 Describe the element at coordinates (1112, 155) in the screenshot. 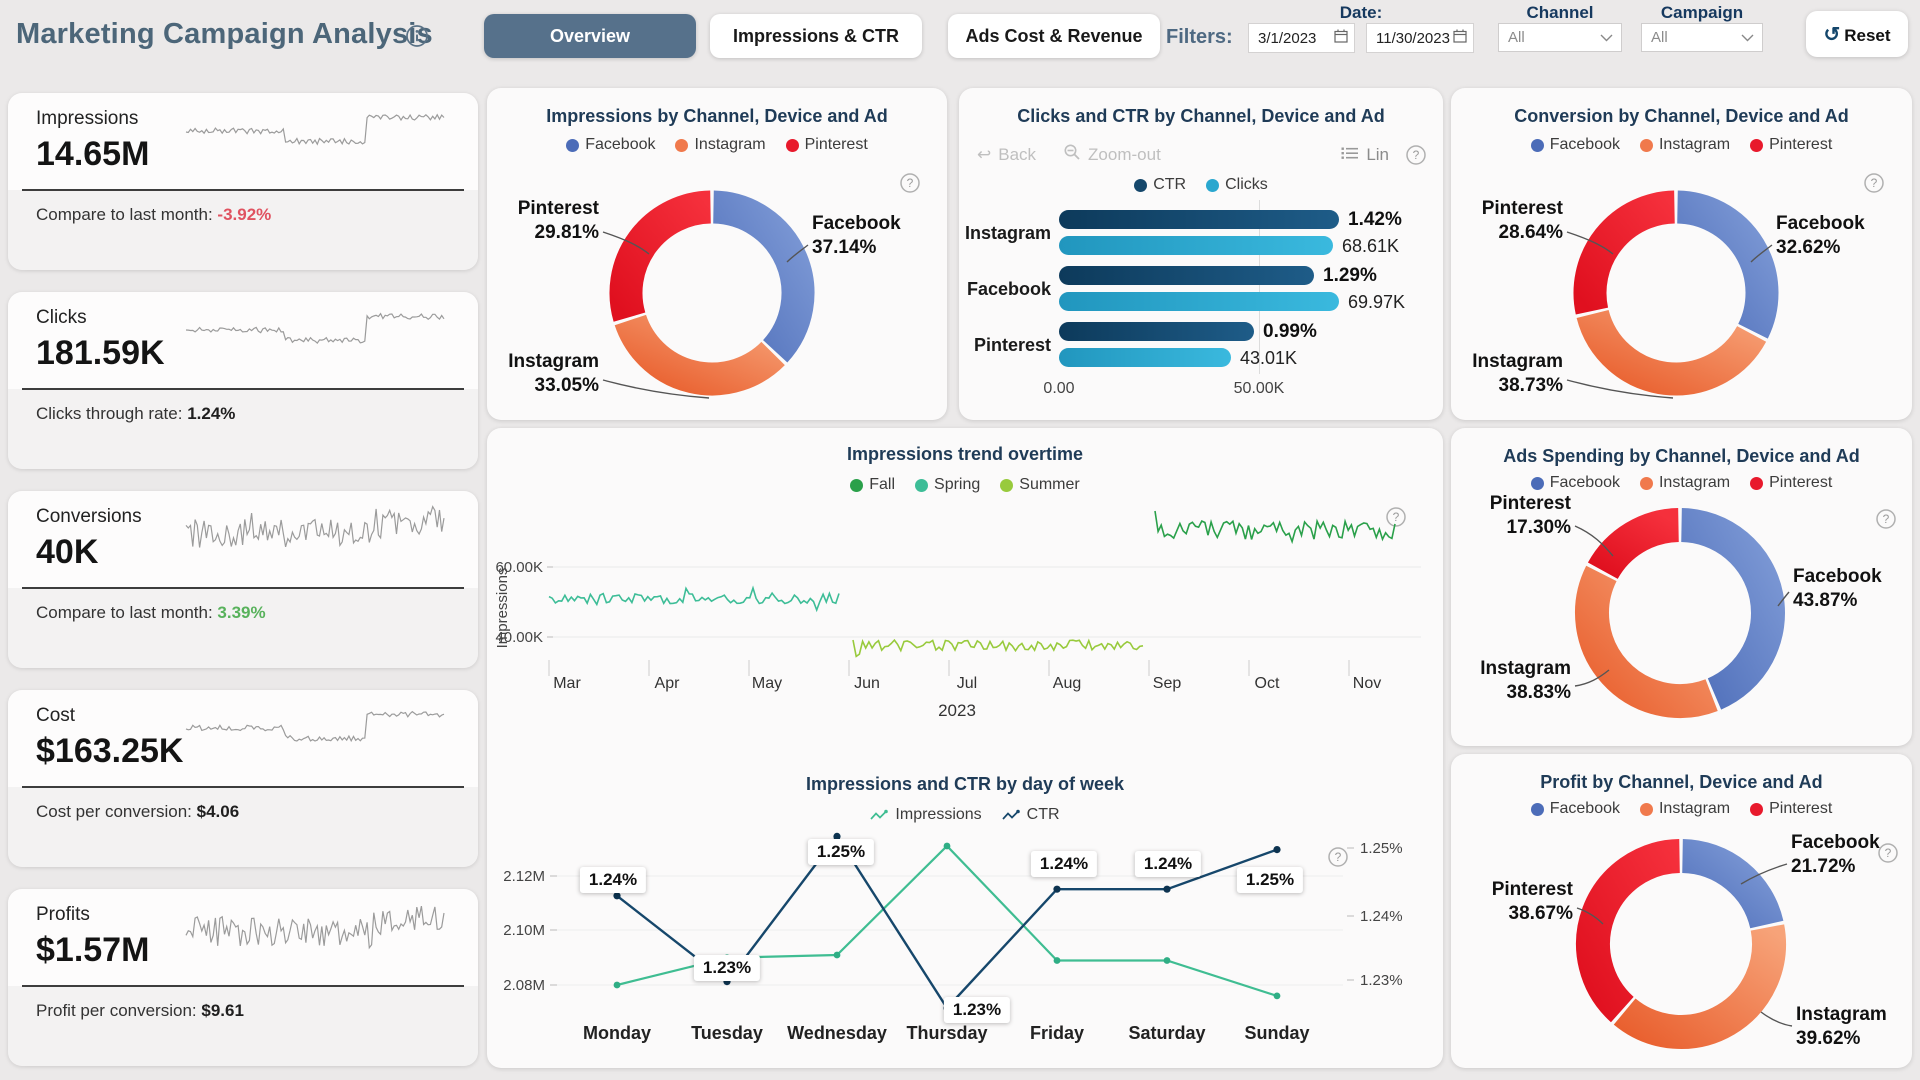

I see `zoom-out-button: Zoom-out` at that location.